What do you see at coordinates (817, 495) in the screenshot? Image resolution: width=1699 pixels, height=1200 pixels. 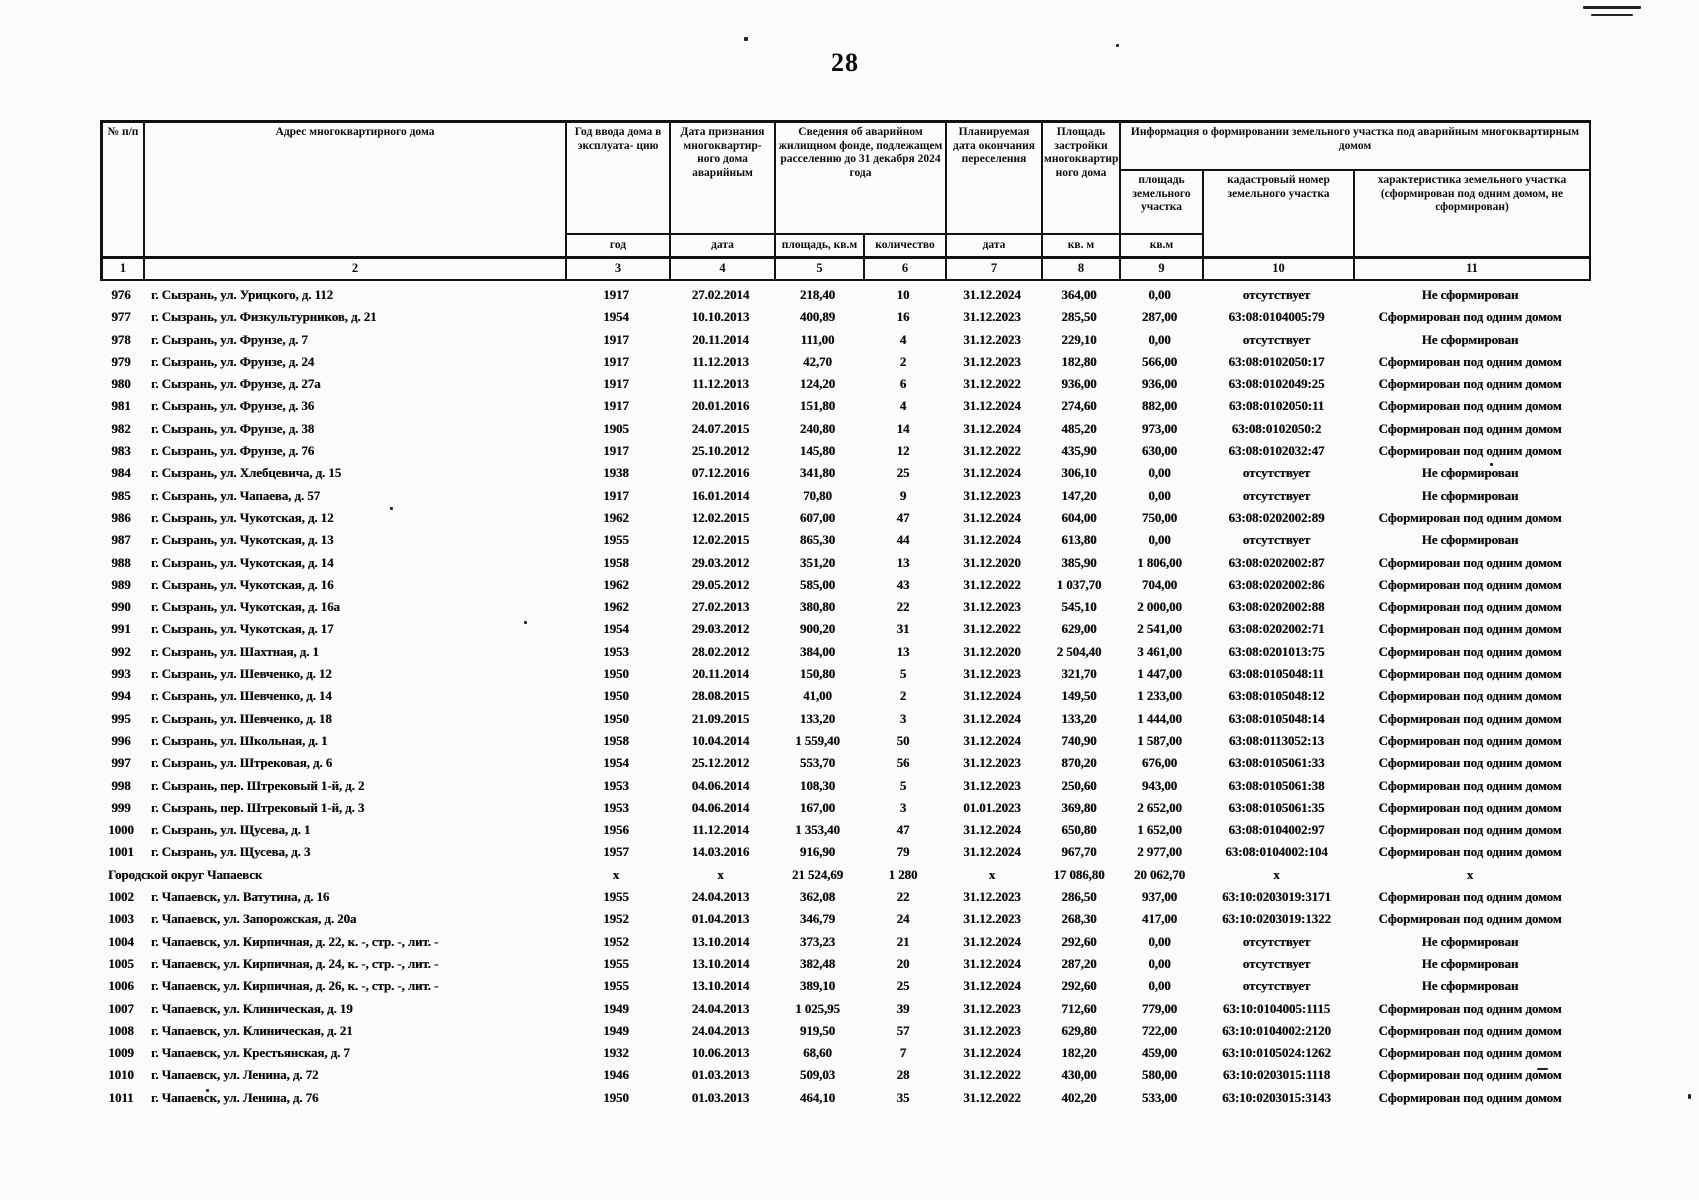 I see `cell-col5: 70,80` at bounding box center [817, 495].